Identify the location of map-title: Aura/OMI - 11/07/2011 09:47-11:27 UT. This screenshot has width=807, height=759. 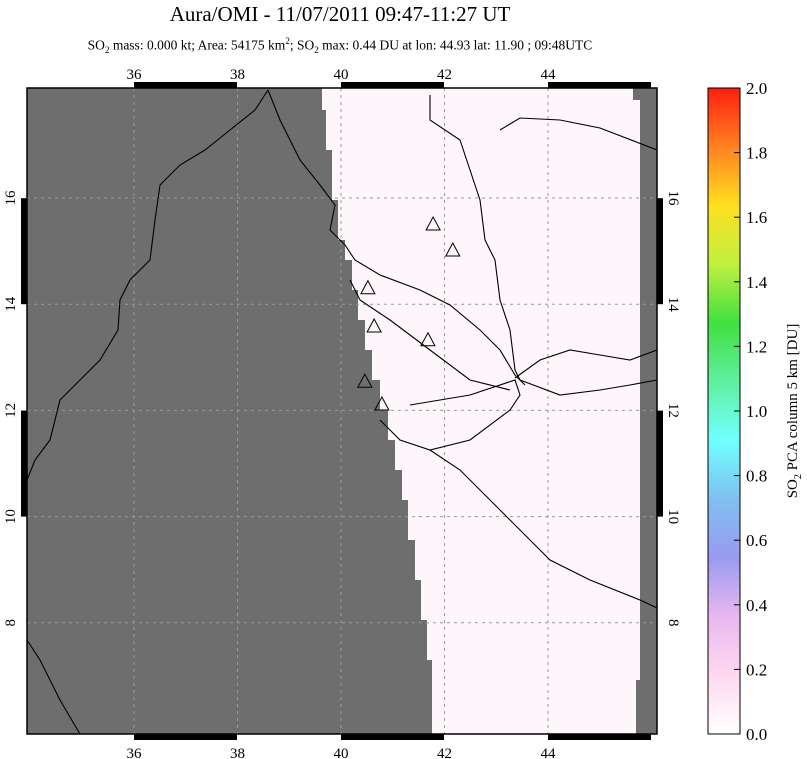
(340, 14).